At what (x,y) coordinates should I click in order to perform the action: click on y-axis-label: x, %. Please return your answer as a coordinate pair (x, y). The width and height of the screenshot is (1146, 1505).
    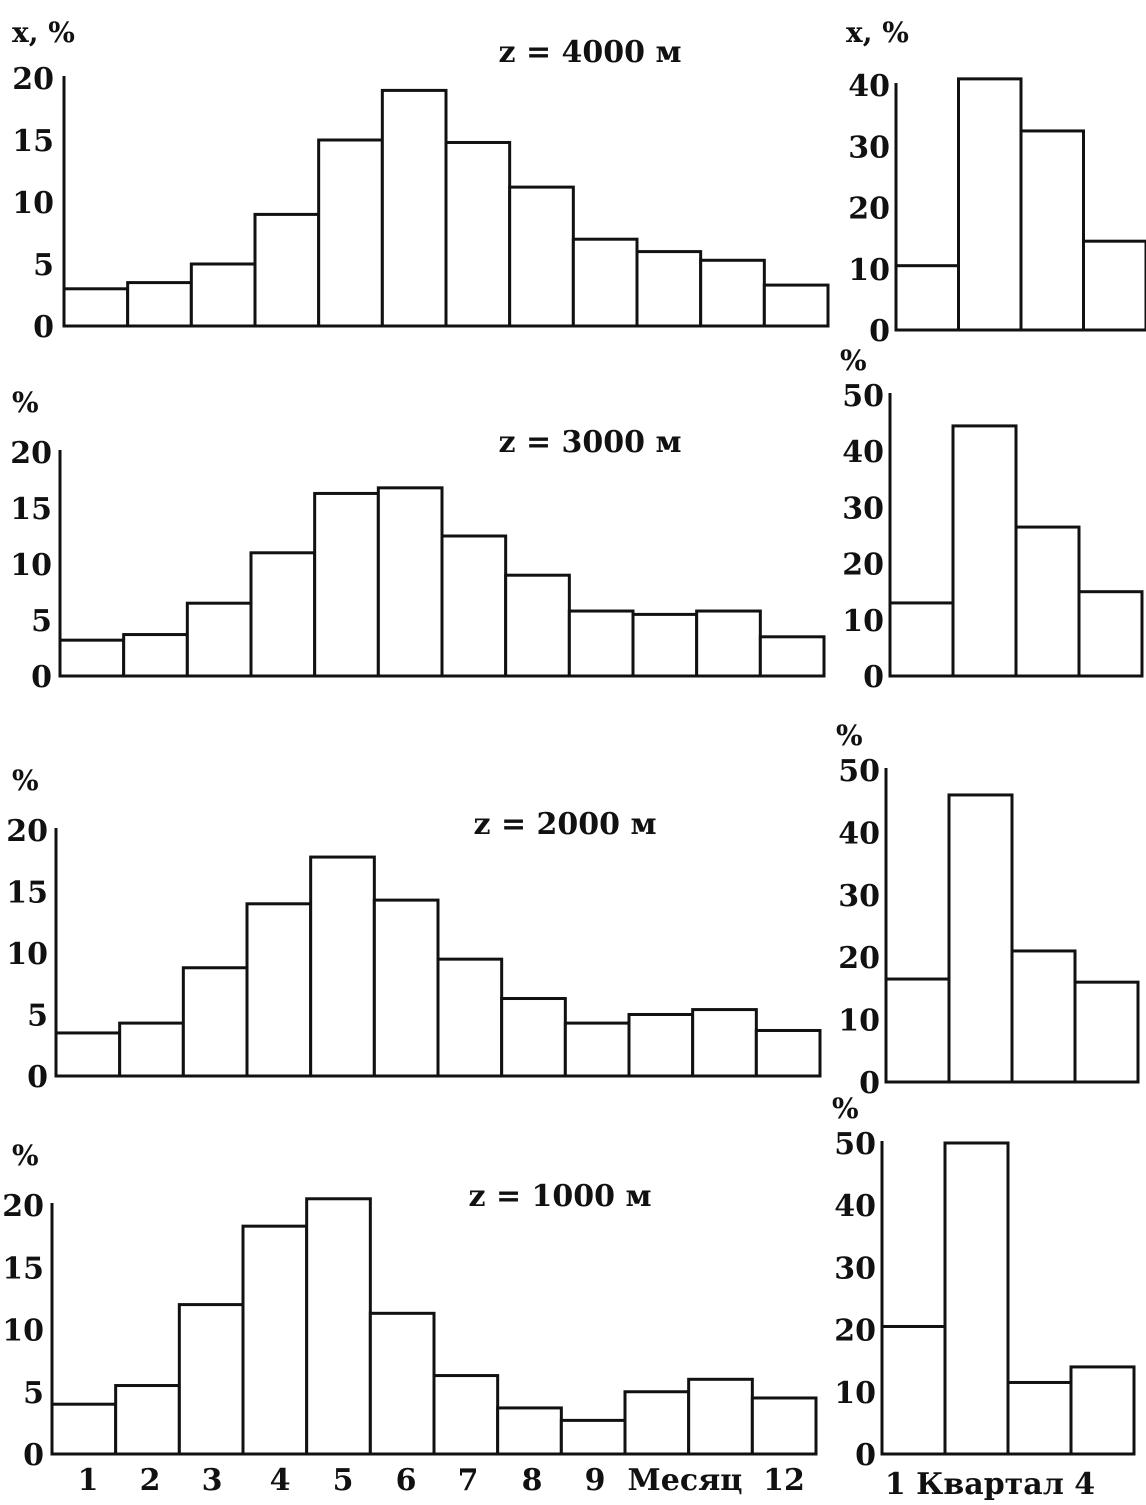
    Looking at the image, I should click on (43, 32).